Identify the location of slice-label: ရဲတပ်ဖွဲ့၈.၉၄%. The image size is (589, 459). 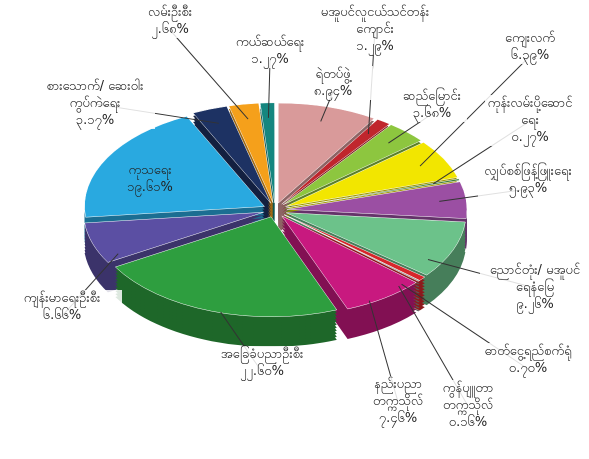
(333, 83).